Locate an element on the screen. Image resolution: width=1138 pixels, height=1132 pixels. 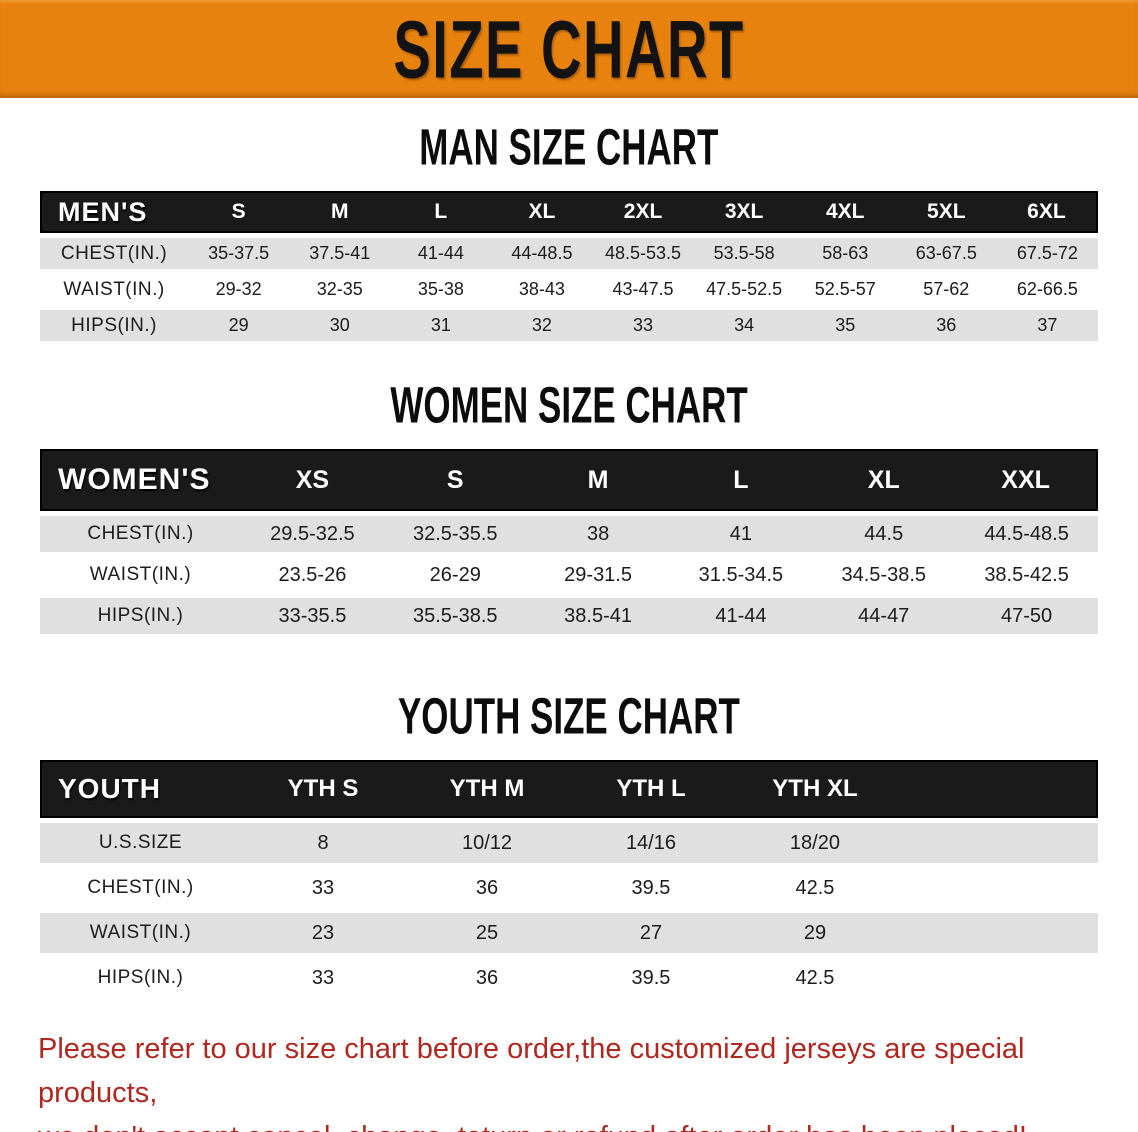
size-cell: 31 is located at coordinates (441, 325).